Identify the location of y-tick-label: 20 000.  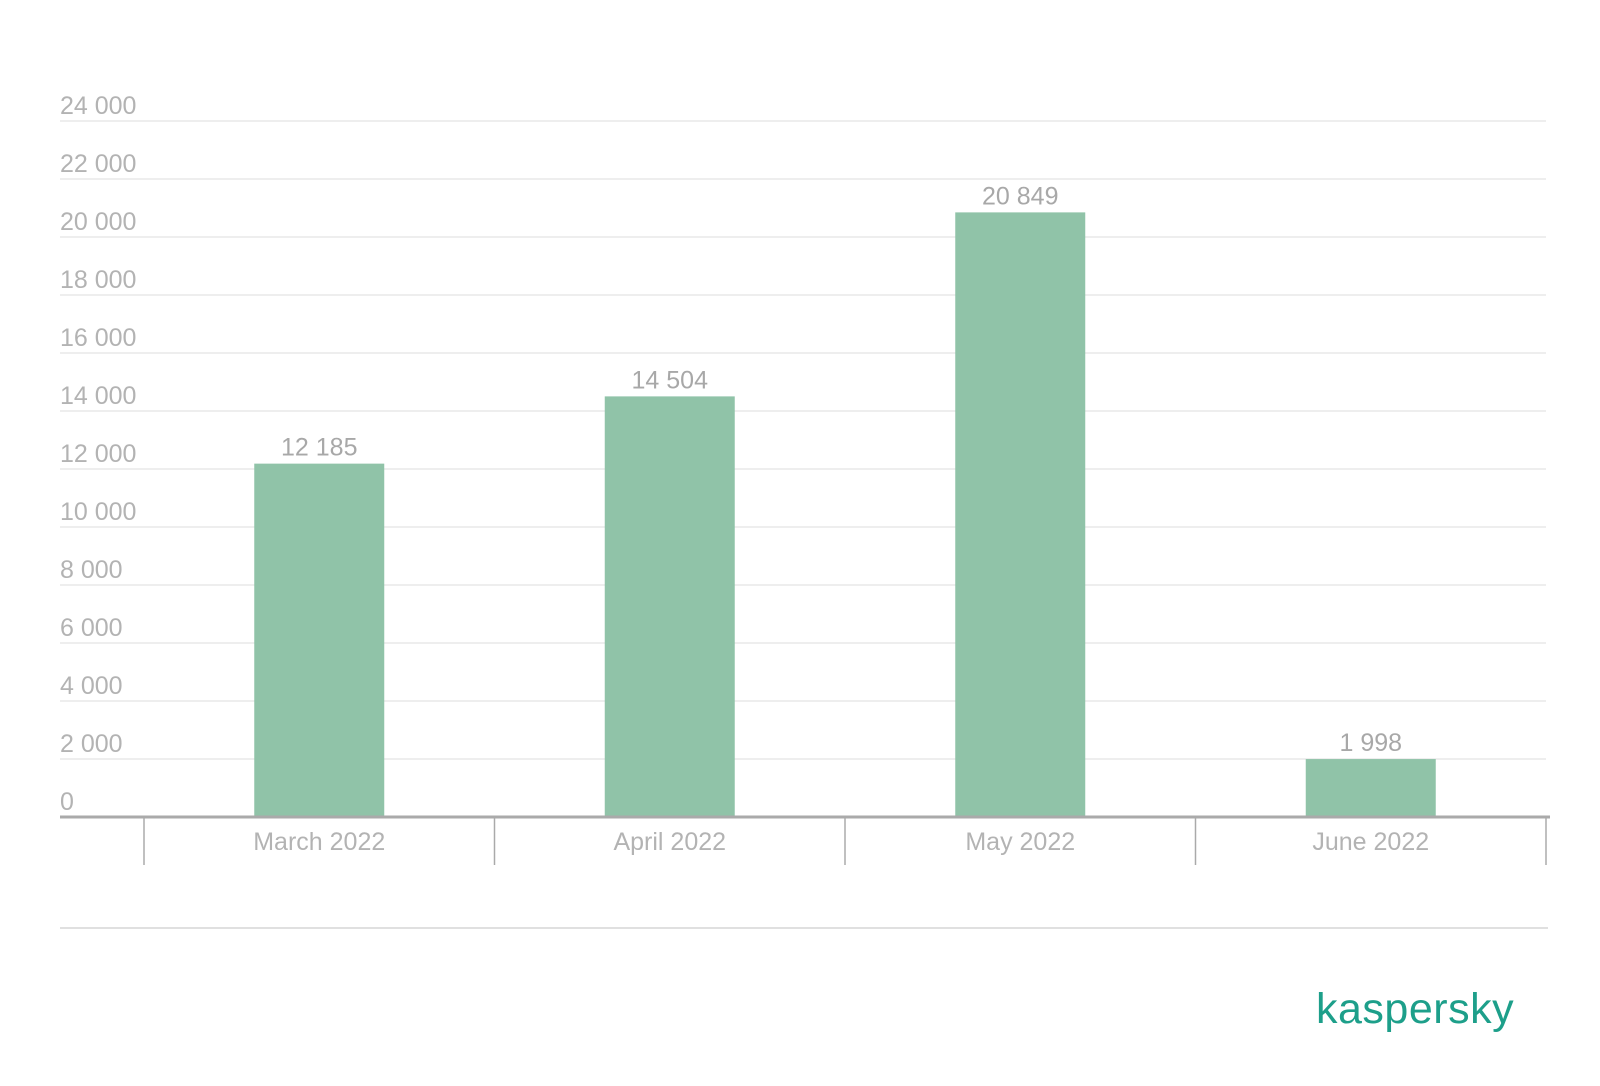
(98, 222).